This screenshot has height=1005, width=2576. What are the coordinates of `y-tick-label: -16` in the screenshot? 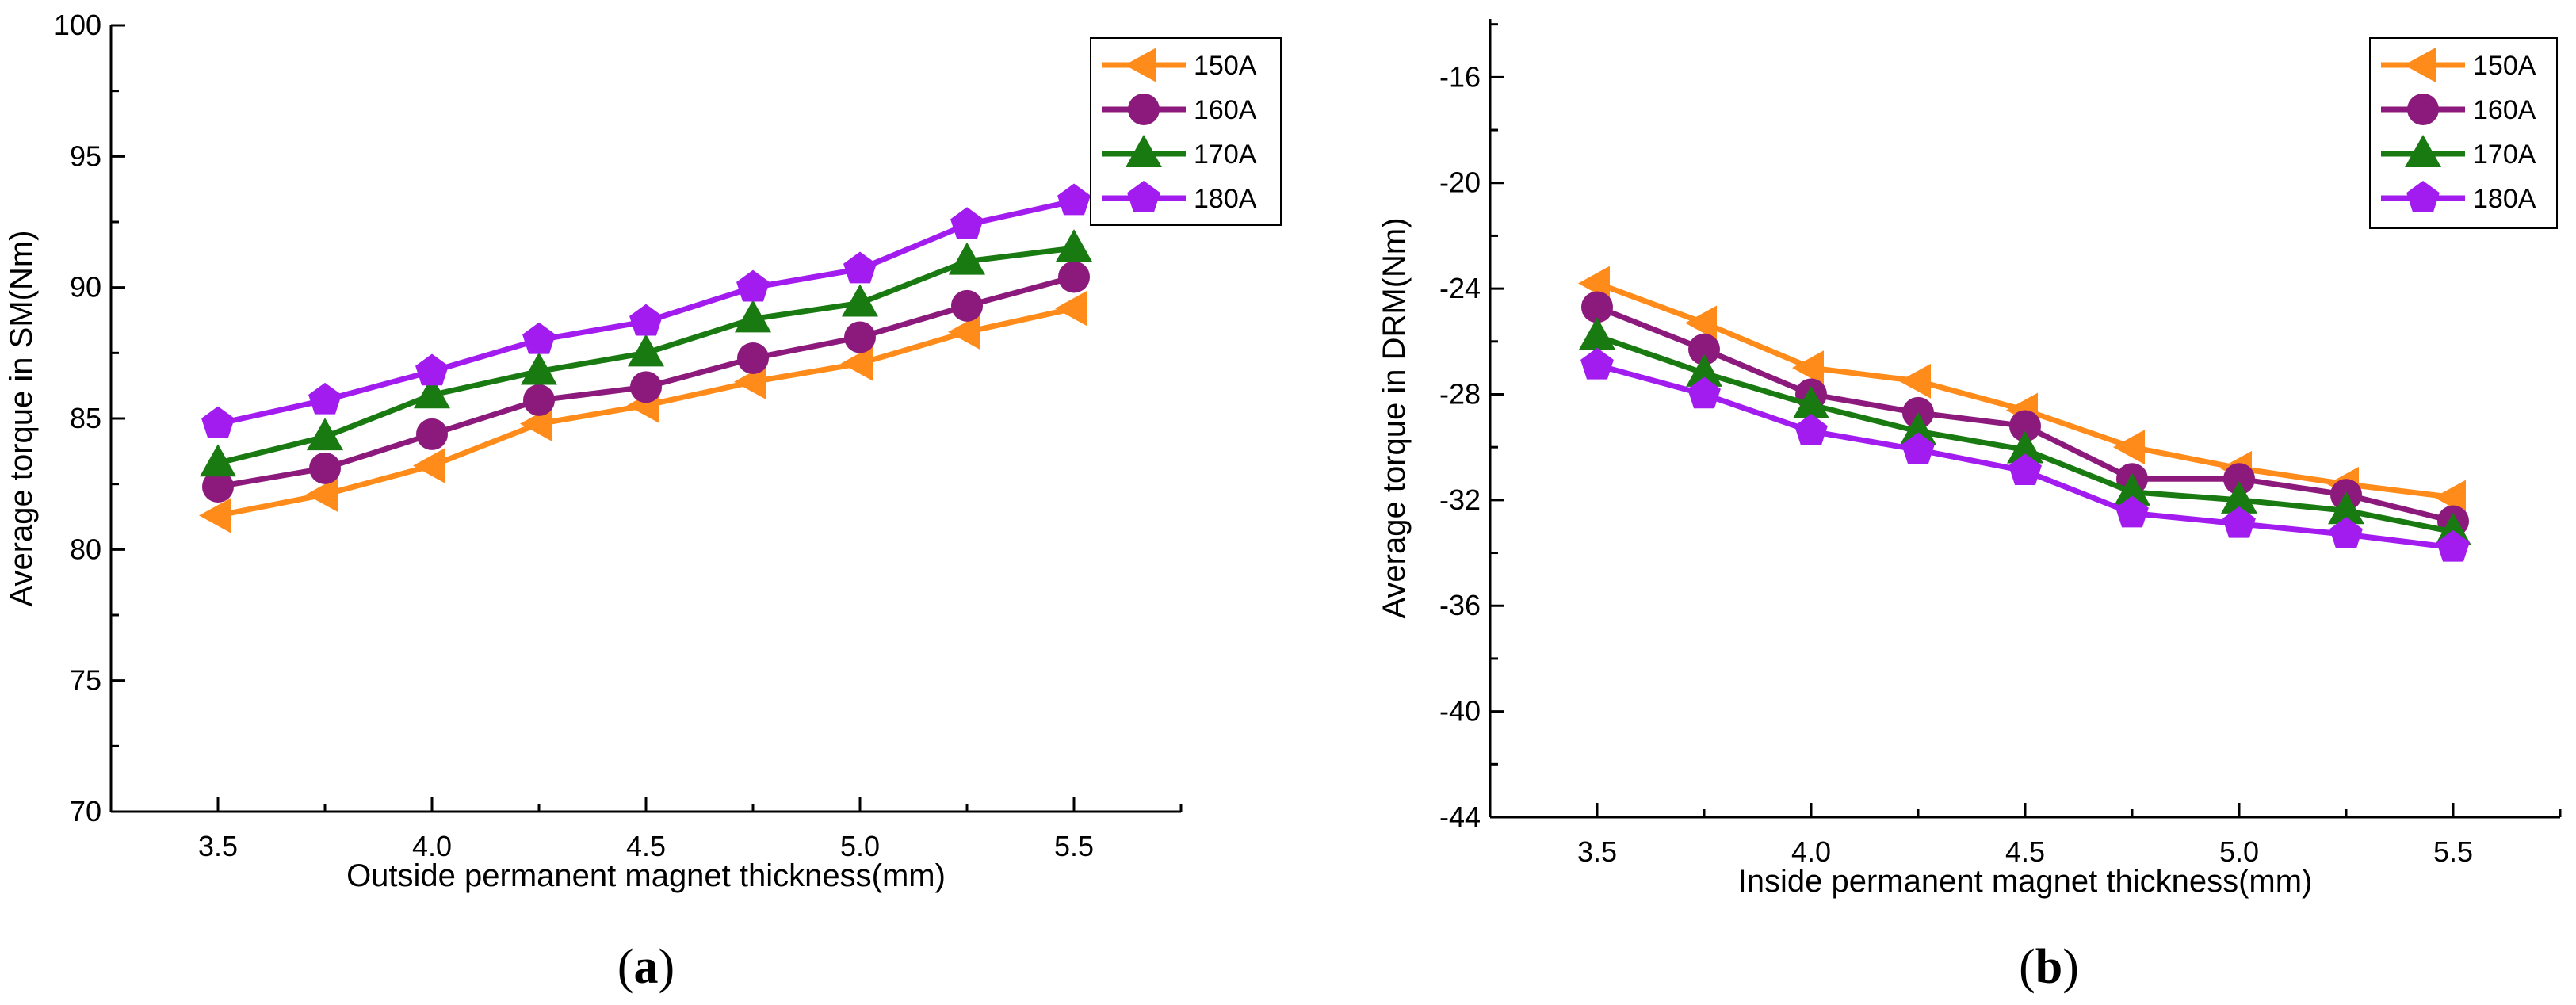 It's located at (1460, 76).